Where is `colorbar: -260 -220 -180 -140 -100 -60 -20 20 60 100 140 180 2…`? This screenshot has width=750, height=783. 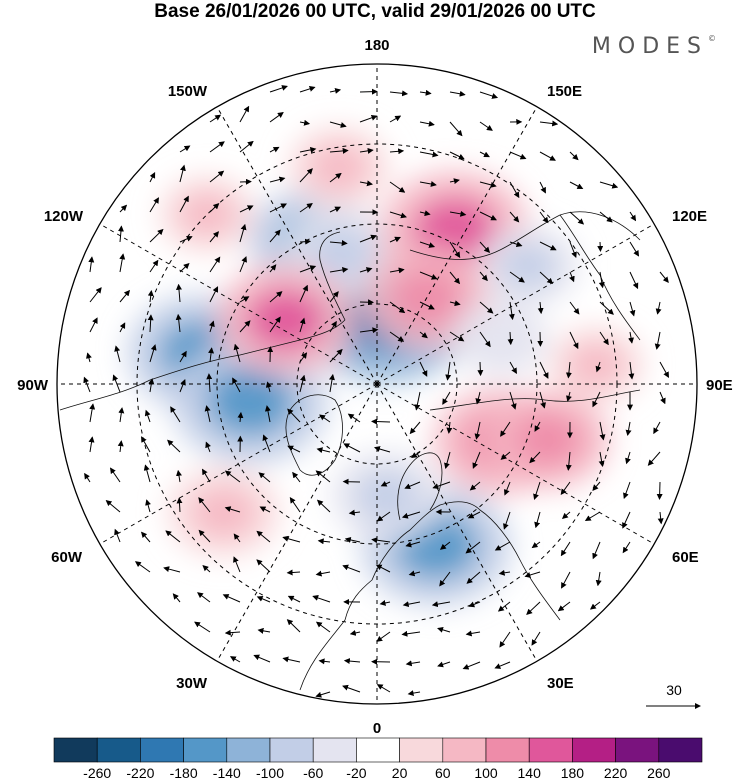
colorbar: -260 -220 -180 -140 -100 -60 -20 20 60 100 140 180 2… is located at coordinates (378, 759).